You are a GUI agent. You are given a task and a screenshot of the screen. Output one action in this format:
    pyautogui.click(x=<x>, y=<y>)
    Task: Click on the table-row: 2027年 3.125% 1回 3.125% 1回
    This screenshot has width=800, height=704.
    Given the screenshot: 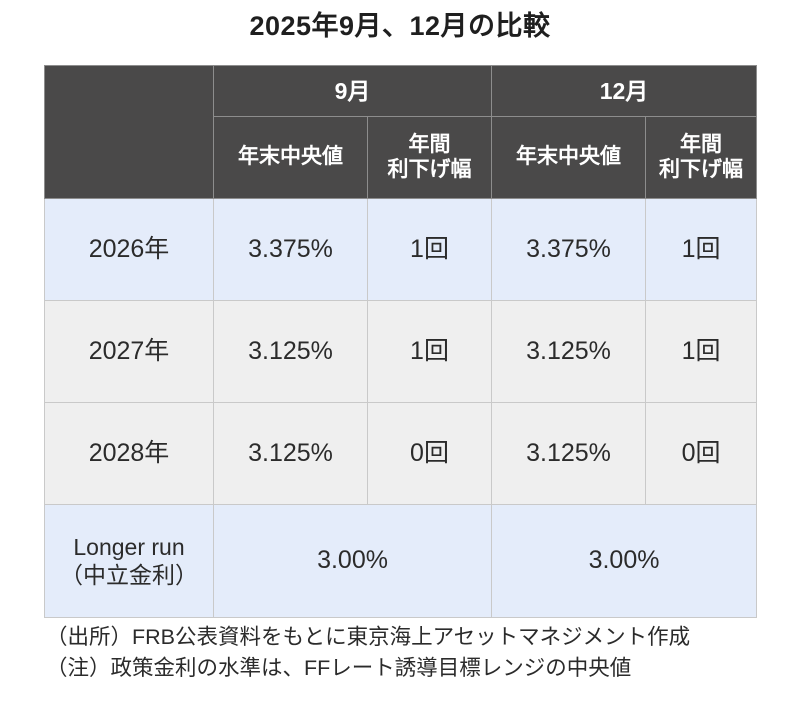 What is the action you would take?
    pyautogui.click(x=401, y=351)
    